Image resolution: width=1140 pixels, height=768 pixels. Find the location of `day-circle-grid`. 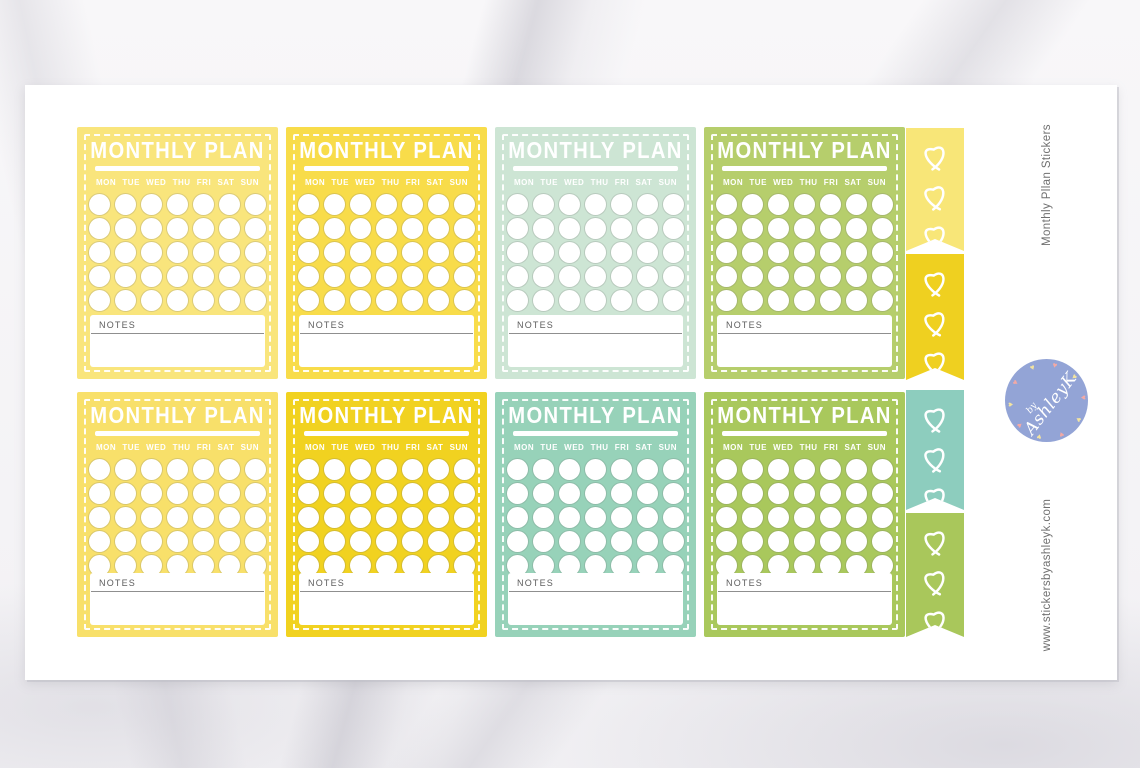

day-circle-grid is located at coordinates (386, 517).